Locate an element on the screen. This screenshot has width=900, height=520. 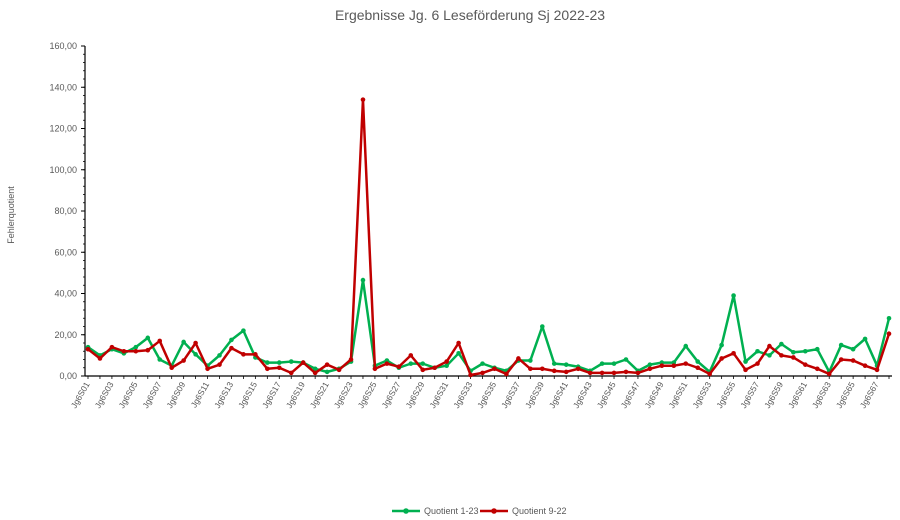
x-tick-label: Jg6S53 is located at coordinates (701, 395).